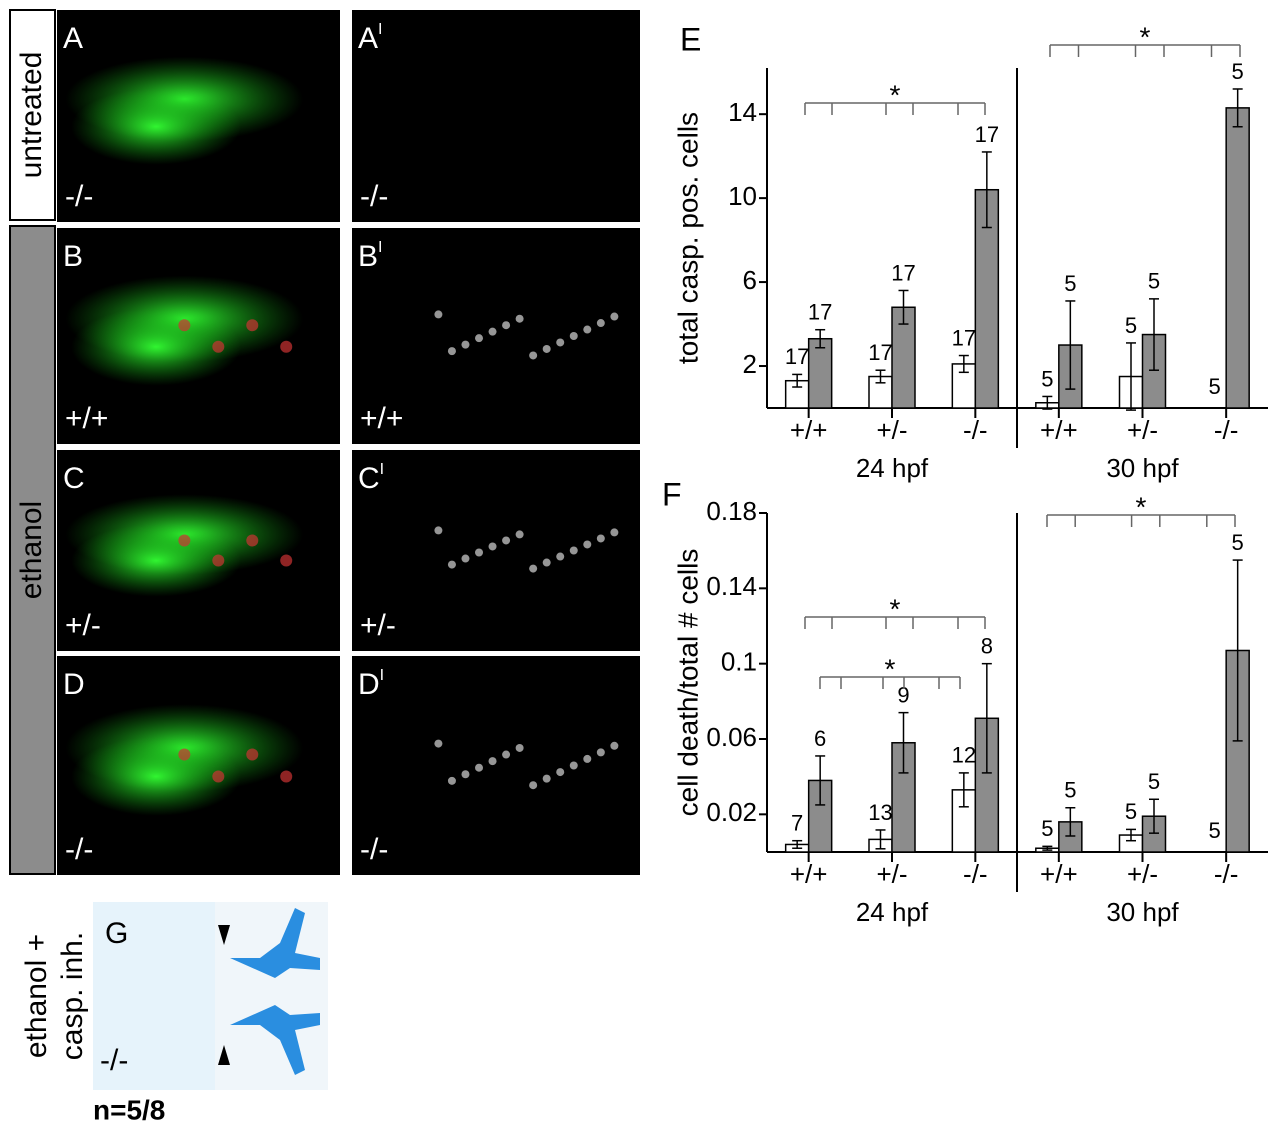  I want to click on panel-letter: D, so click(369, 684).